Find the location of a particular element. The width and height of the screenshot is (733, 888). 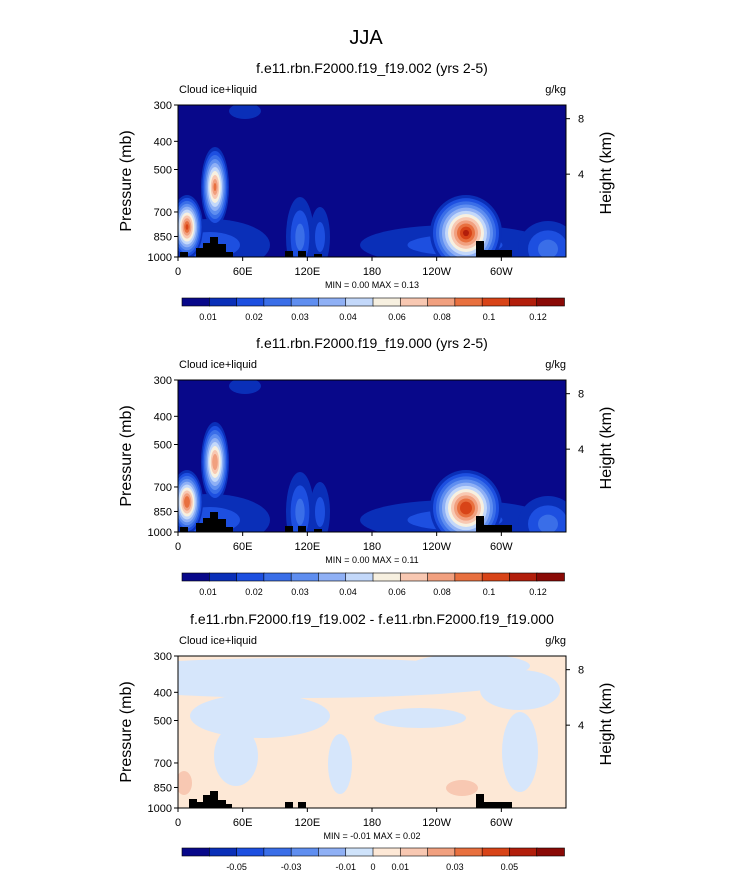

variable-label: Cloud ice+liquid is located at coordinates (218, 90).